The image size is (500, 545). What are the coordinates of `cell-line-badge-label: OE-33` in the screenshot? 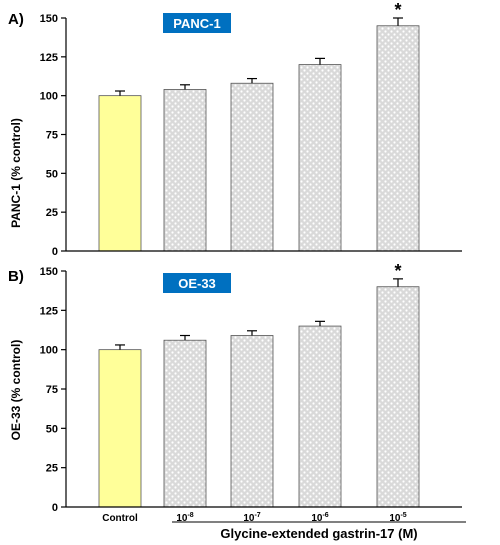 It's located at (197, 283).